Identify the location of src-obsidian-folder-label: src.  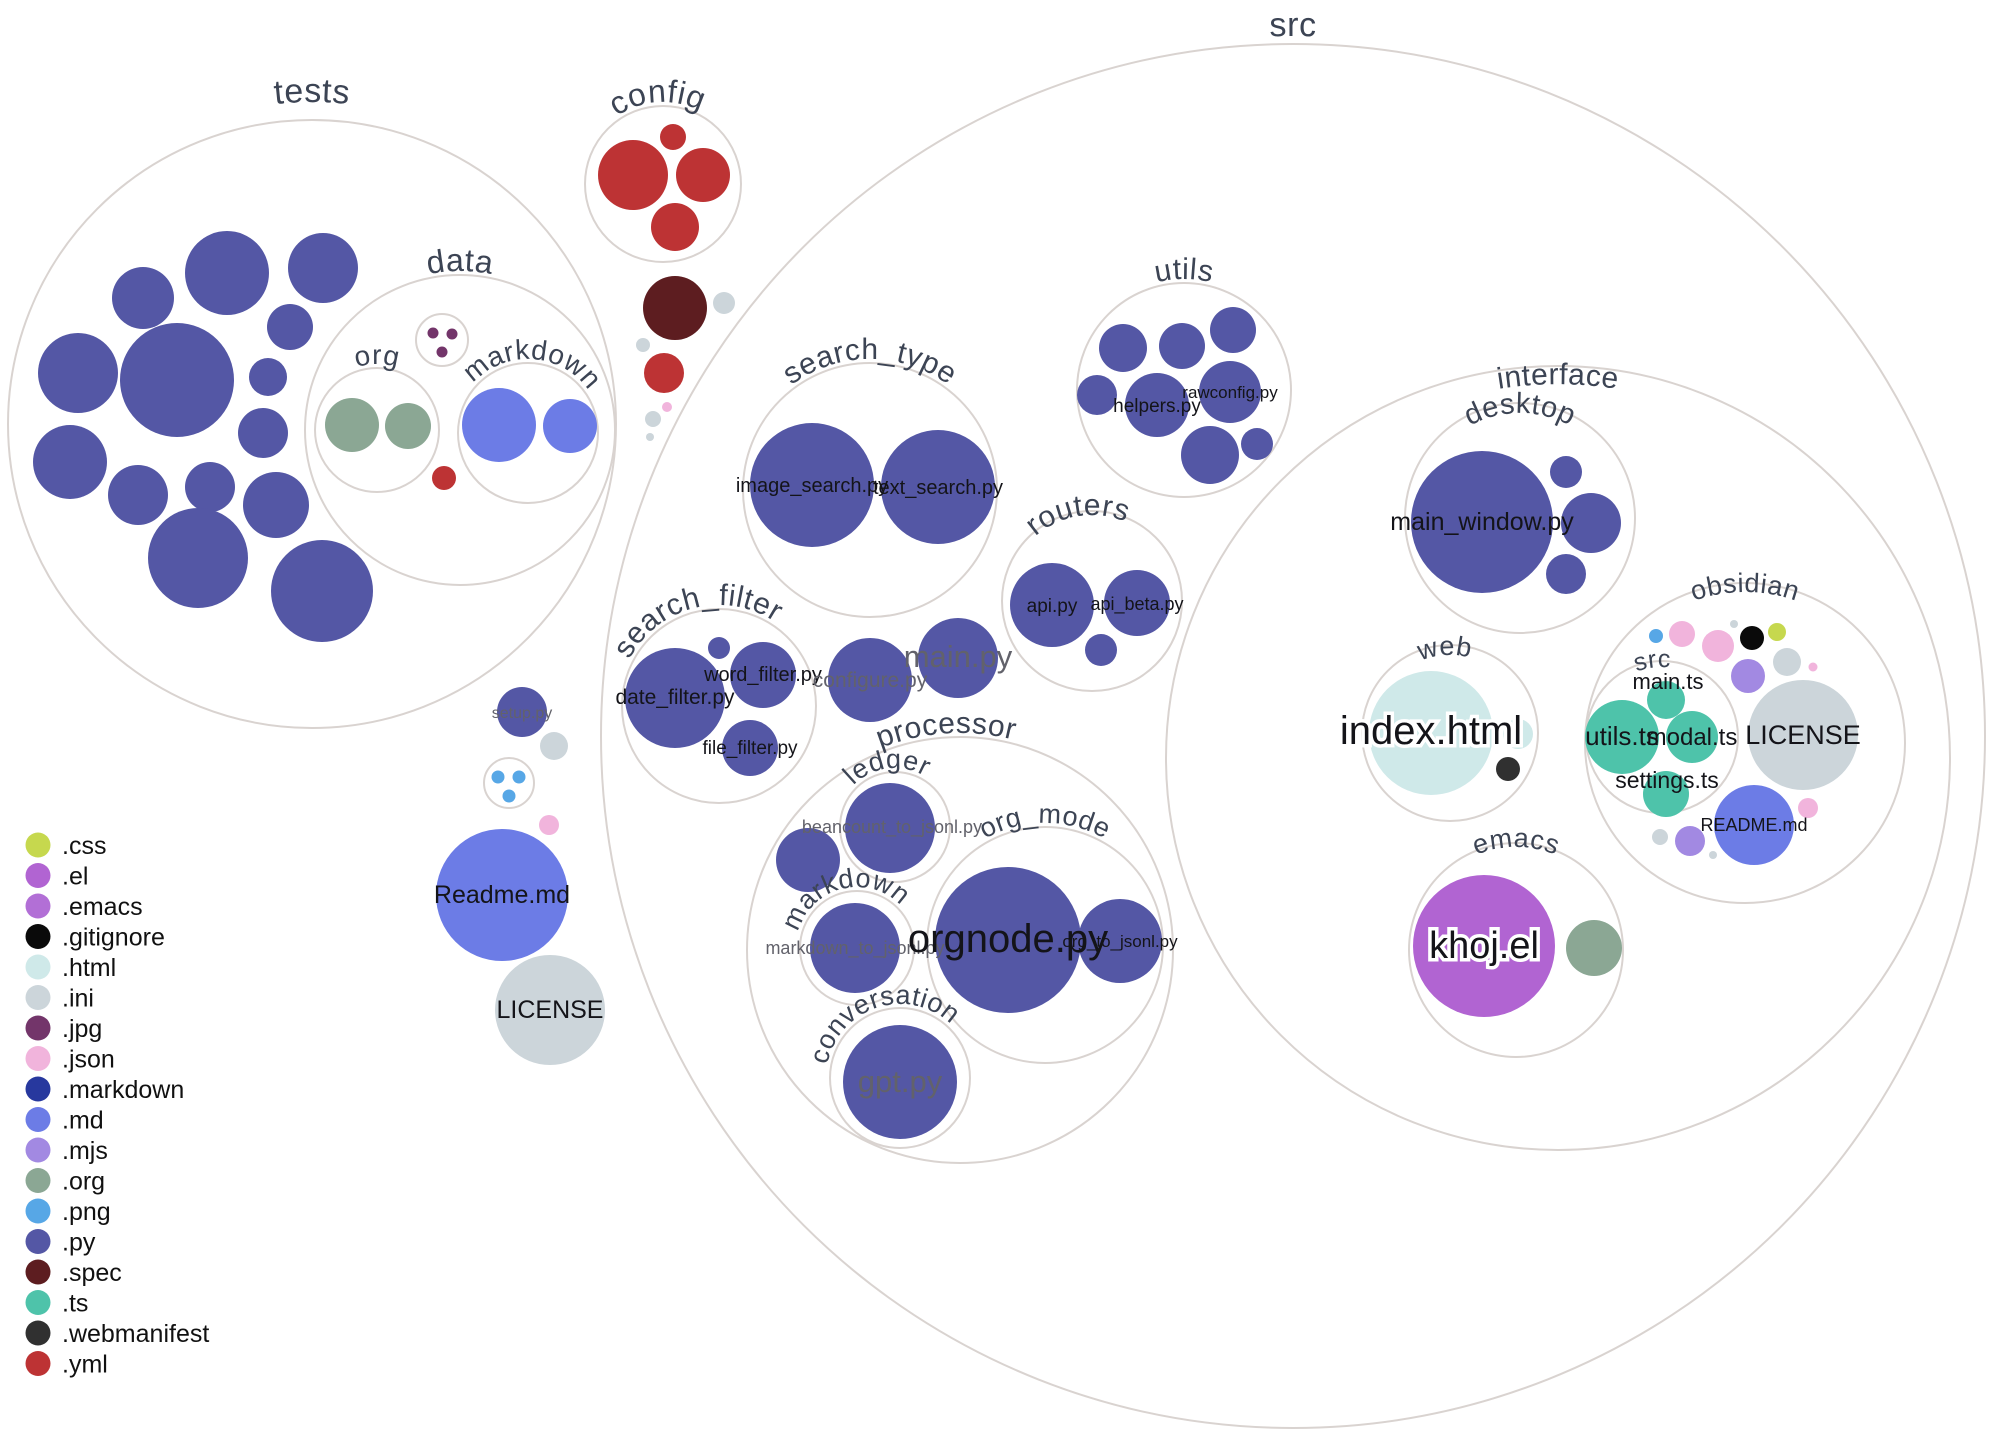
(1650, 661).